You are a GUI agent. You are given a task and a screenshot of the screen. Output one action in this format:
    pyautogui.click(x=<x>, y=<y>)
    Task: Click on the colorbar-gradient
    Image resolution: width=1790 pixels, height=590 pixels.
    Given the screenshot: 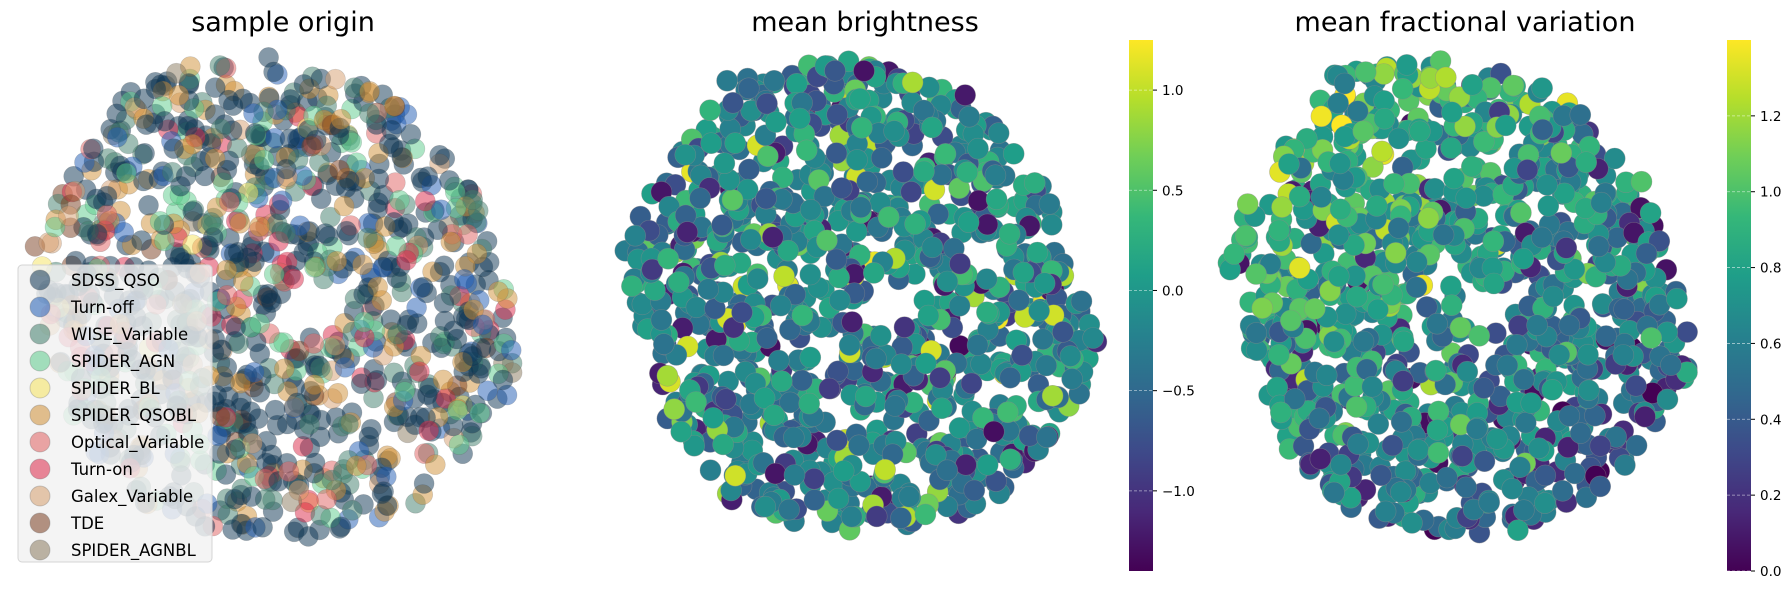 What is the action you would take?
    pyautogui.click(x=1739, y=305)
    